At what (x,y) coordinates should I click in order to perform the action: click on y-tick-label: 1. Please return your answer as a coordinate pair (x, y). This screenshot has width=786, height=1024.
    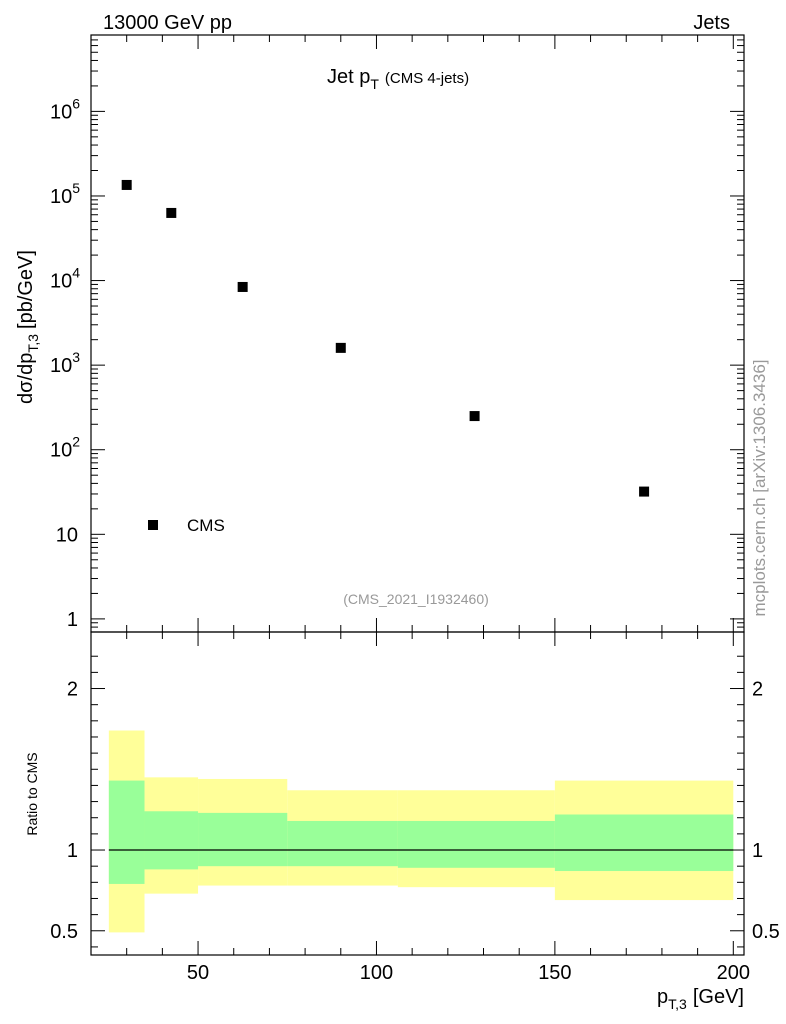
    Looking at the image, I should click on (72, 620).